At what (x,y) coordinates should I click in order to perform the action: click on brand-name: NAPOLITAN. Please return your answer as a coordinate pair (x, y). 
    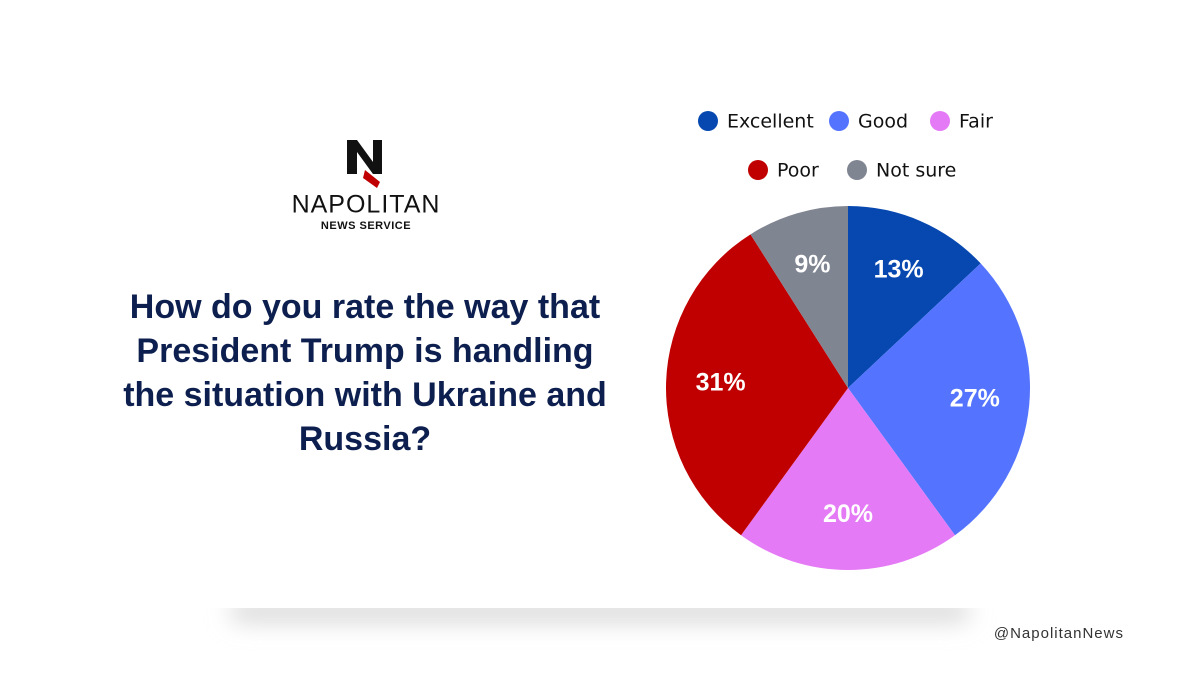
    Looking at the image, I should click on (366, 205).